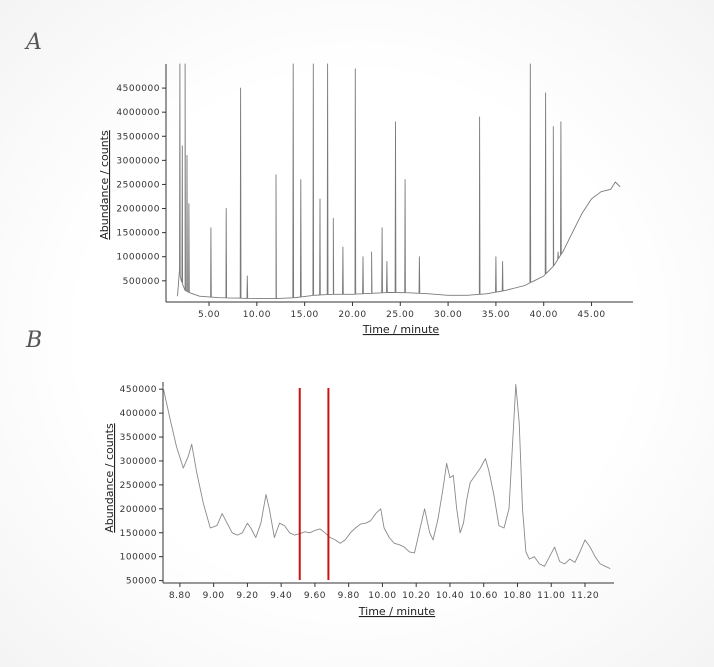 The height and width of the screenshot is (667, 714). What do you see at coordinates (138, 462) in the screenshot?
I see `panel-b-y-tick-label: 300000` at bounding box center [138, 462].